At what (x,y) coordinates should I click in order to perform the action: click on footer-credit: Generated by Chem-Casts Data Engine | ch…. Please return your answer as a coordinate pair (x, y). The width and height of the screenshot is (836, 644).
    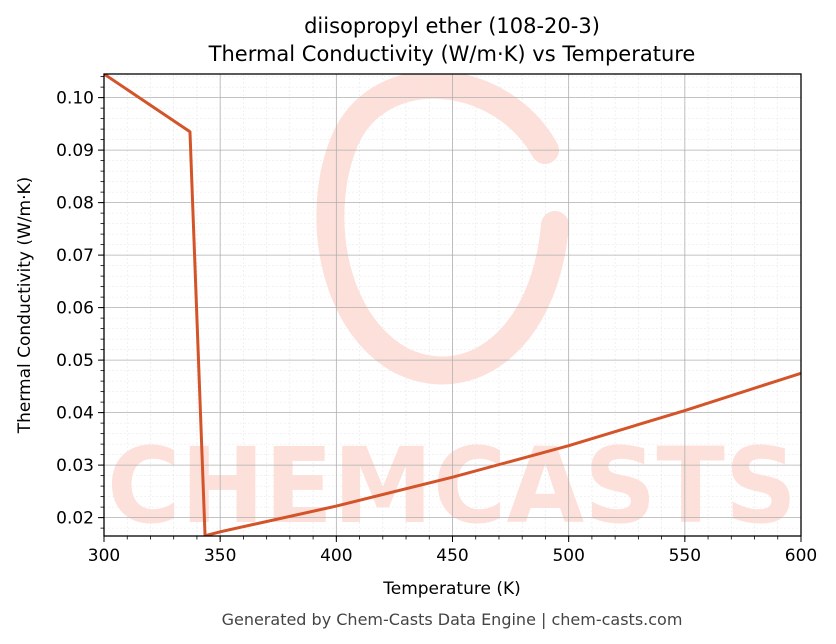
    Looking at the image, I should click on (452, 619).